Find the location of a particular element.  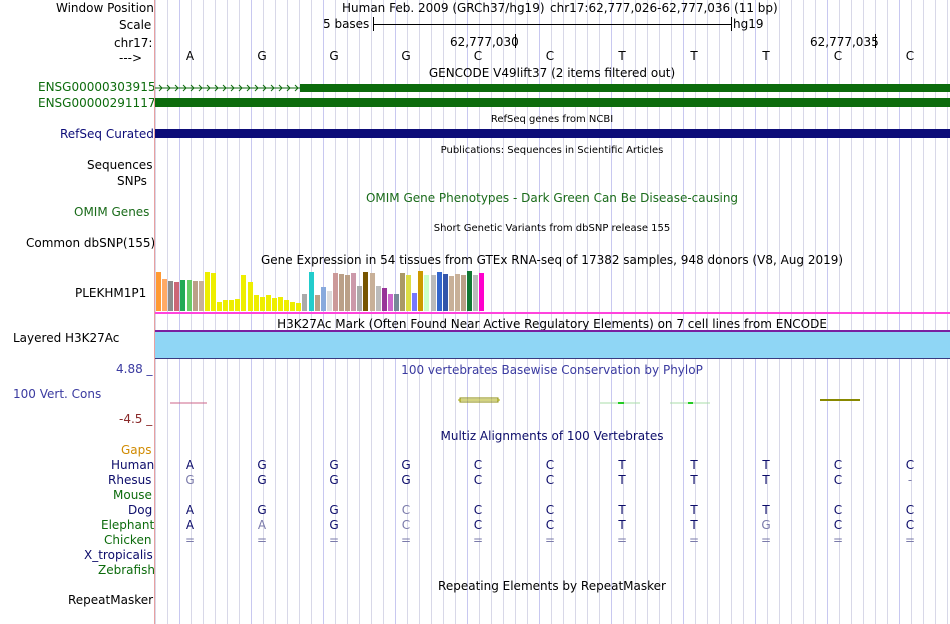

track-label-chicken: Chicken is located at coordinates (128, 540).